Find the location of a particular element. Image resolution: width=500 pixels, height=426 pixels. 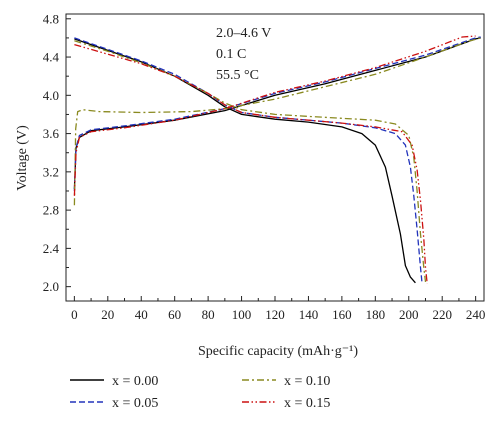

legend: x = 0.00 x = 0.10 x = 0.05 x = 0.15 is located at coordinates (200, 392).